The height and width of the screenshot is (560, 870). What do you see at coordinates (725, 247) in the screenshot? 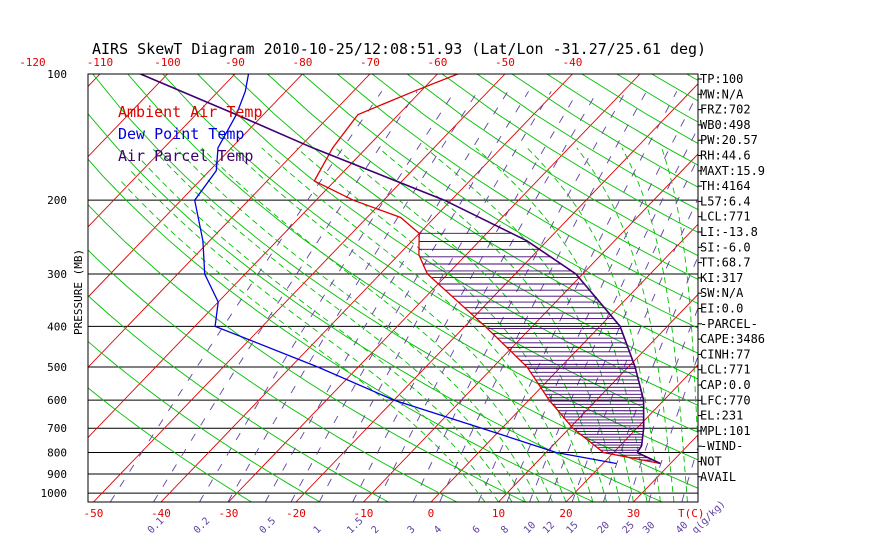
I see `index-value: SI:-6.0` at bounding box center [725, 247].